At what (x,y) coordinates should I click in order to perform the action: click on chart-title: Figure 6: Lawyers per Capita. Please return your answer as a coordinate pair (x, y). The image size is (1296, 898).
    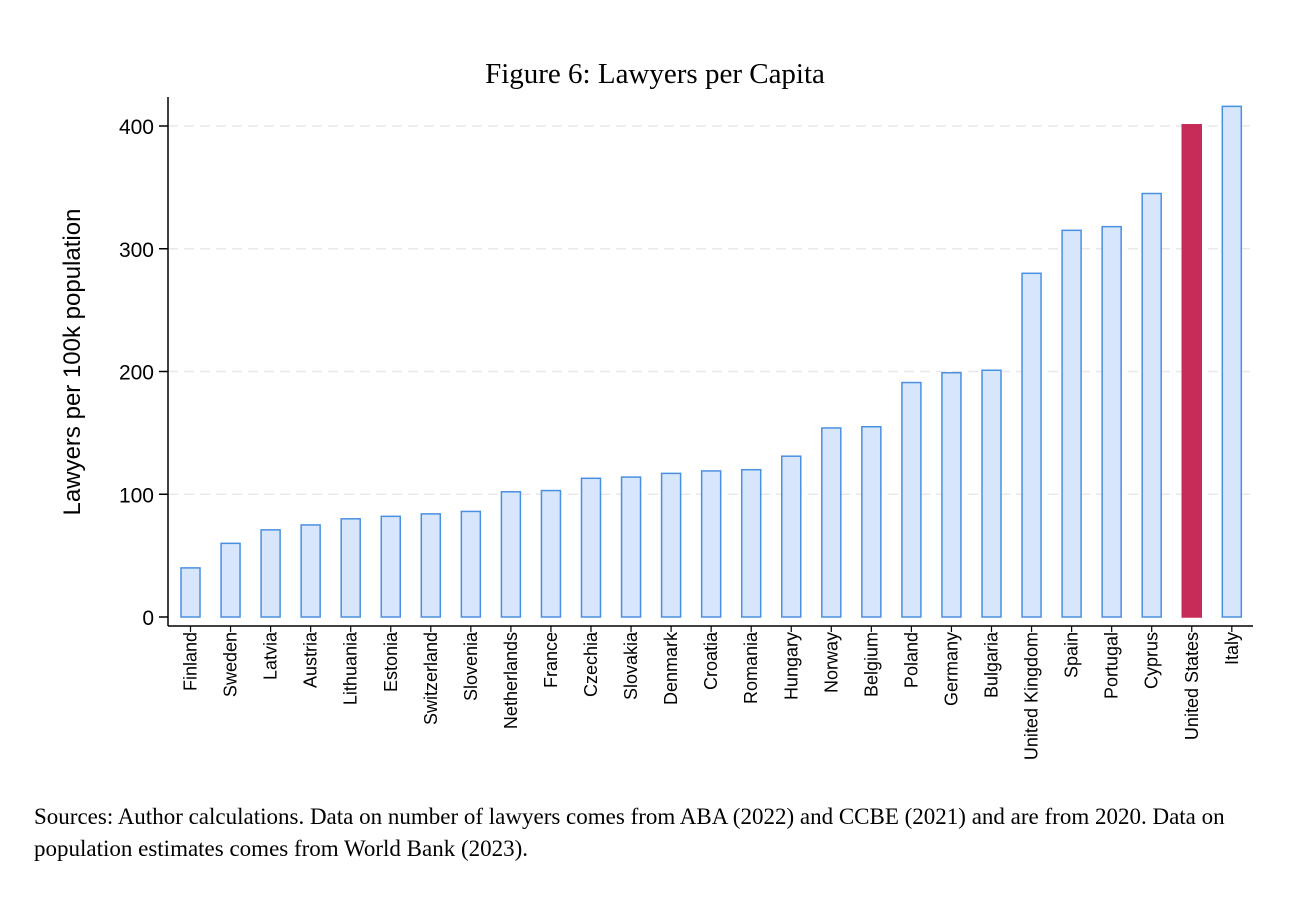
    Looking at the image, I should click on (655, 74).